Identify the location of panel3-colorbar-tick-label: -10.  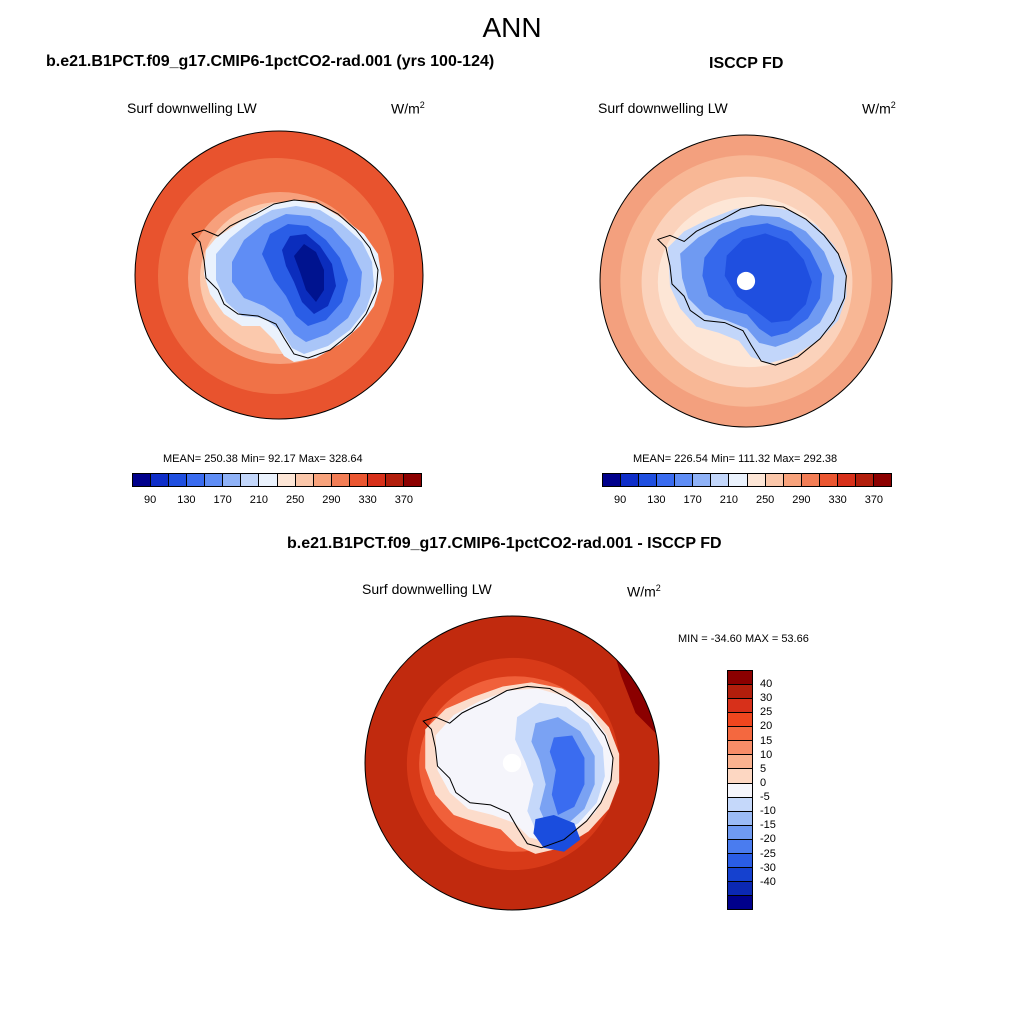
(768, 811).